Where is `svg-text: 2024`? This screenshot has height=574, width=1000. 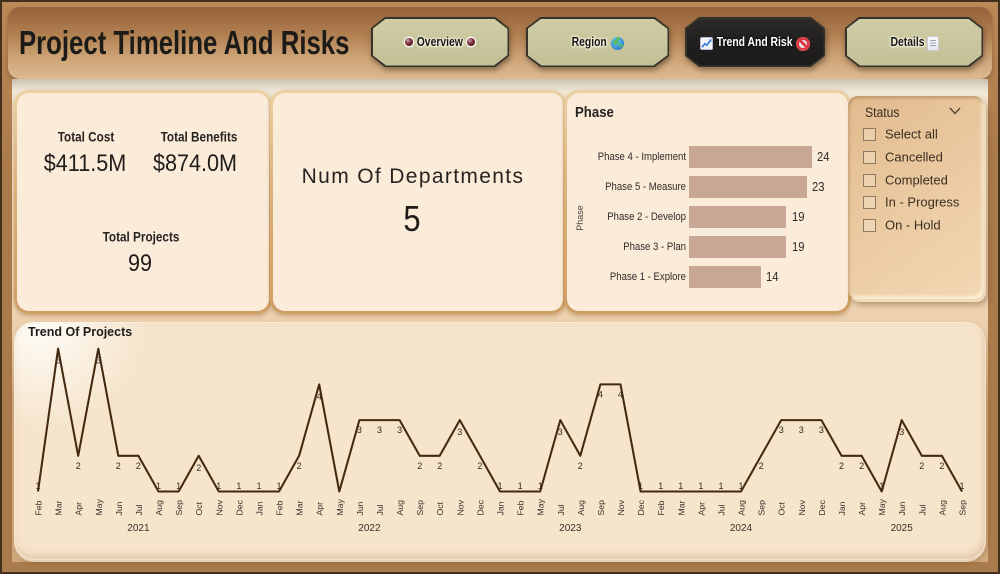 svg-text: 2024 is located at coordinates (741, 528).